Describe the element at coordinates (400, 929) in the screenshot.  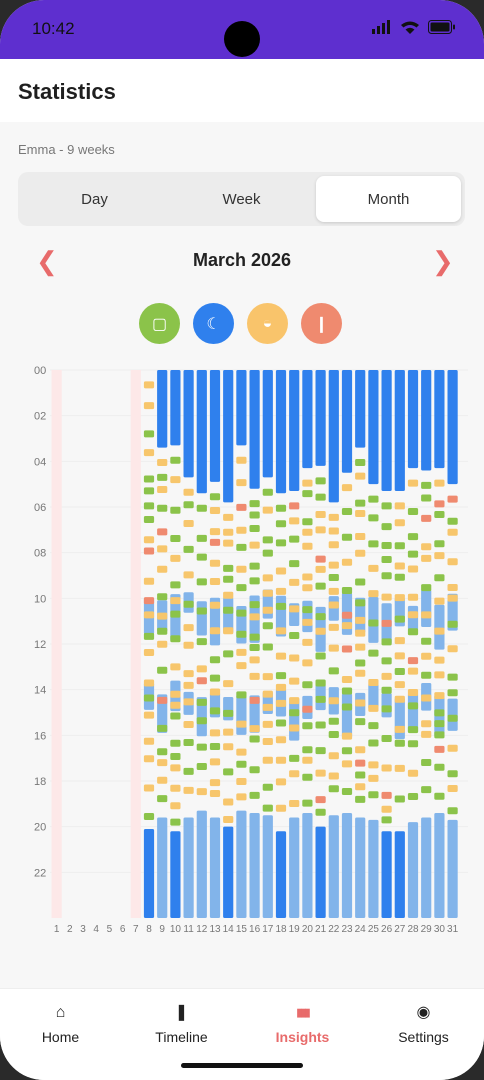
I see `x-tick-label: 27` at that location.